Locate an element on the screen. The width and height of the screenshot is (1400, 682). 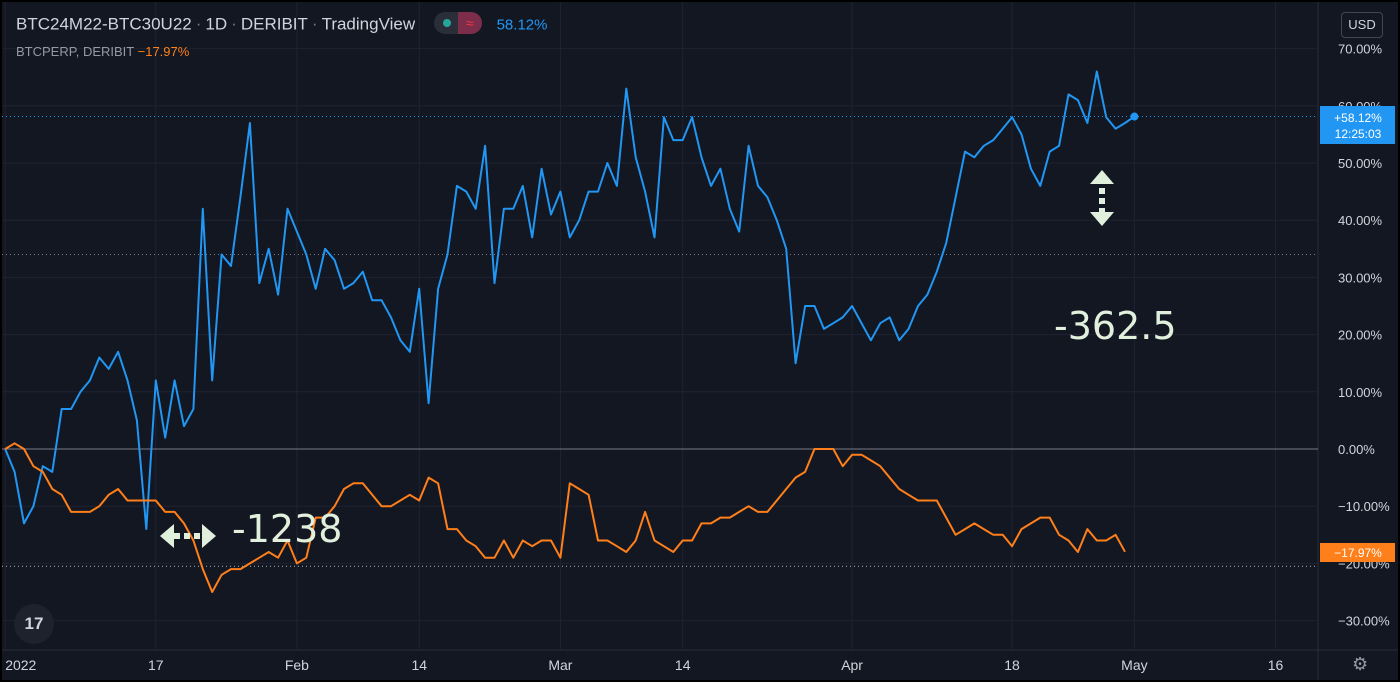
y-tick-label: 20.00% is located at coordinates (1360, 335).